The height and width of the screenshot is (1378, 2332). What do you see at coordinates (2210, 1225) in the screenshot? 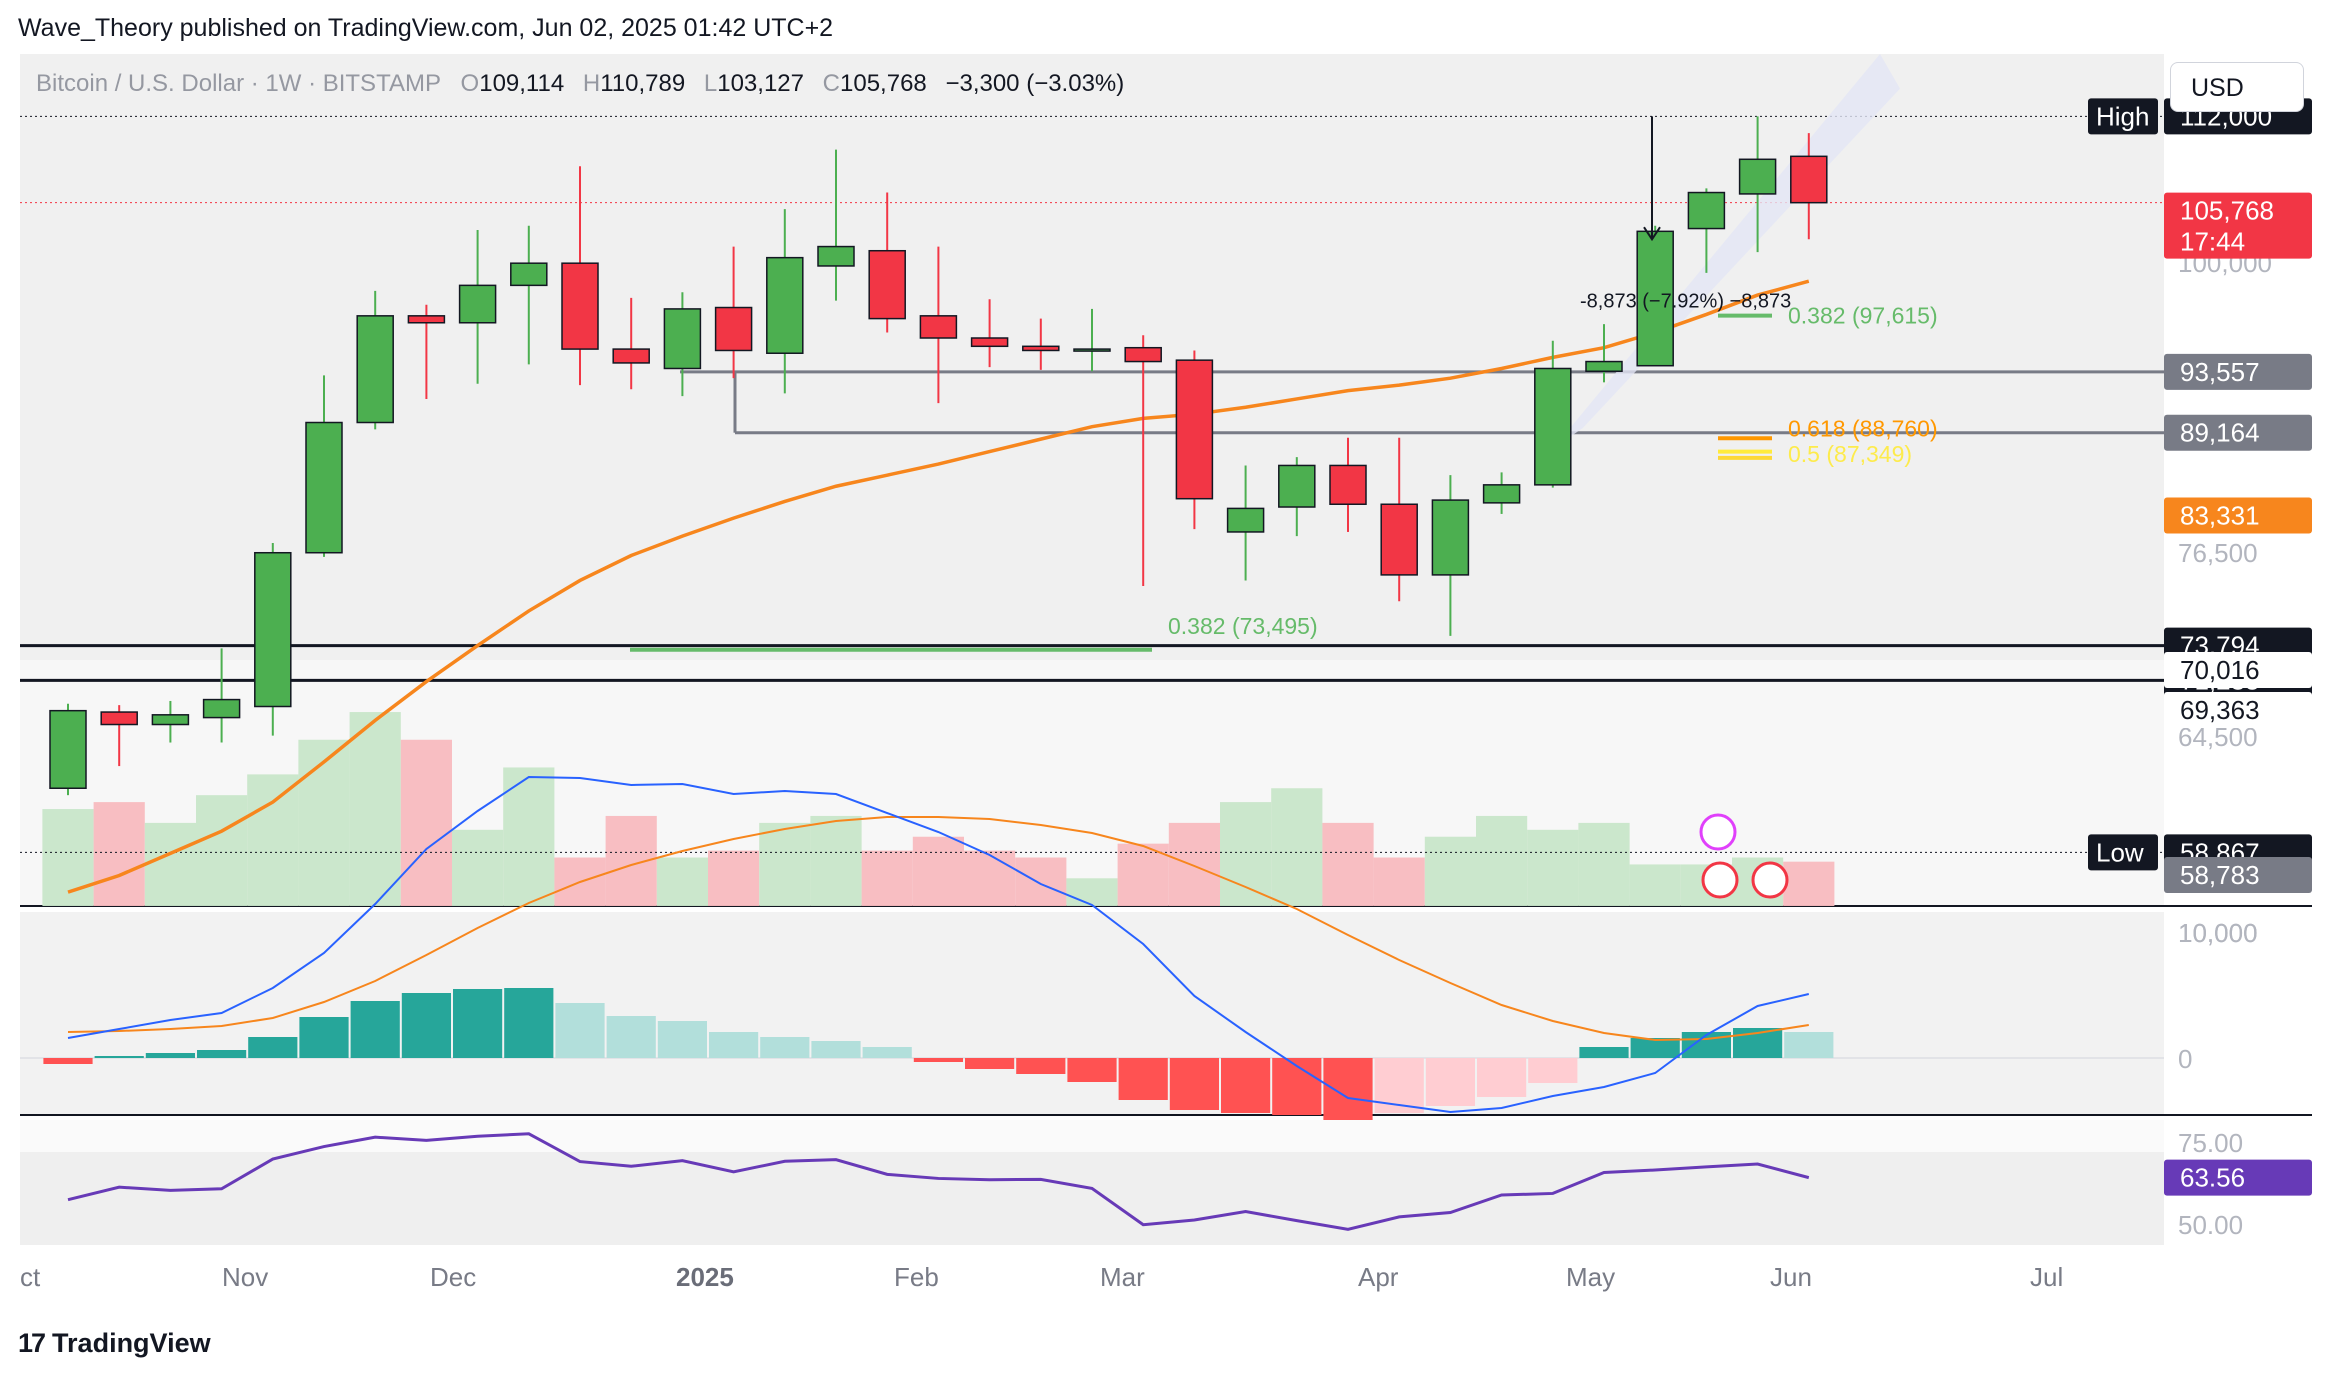
I see `rsi-axis-tick: 50.00` at bounding box center [2210, 1225].